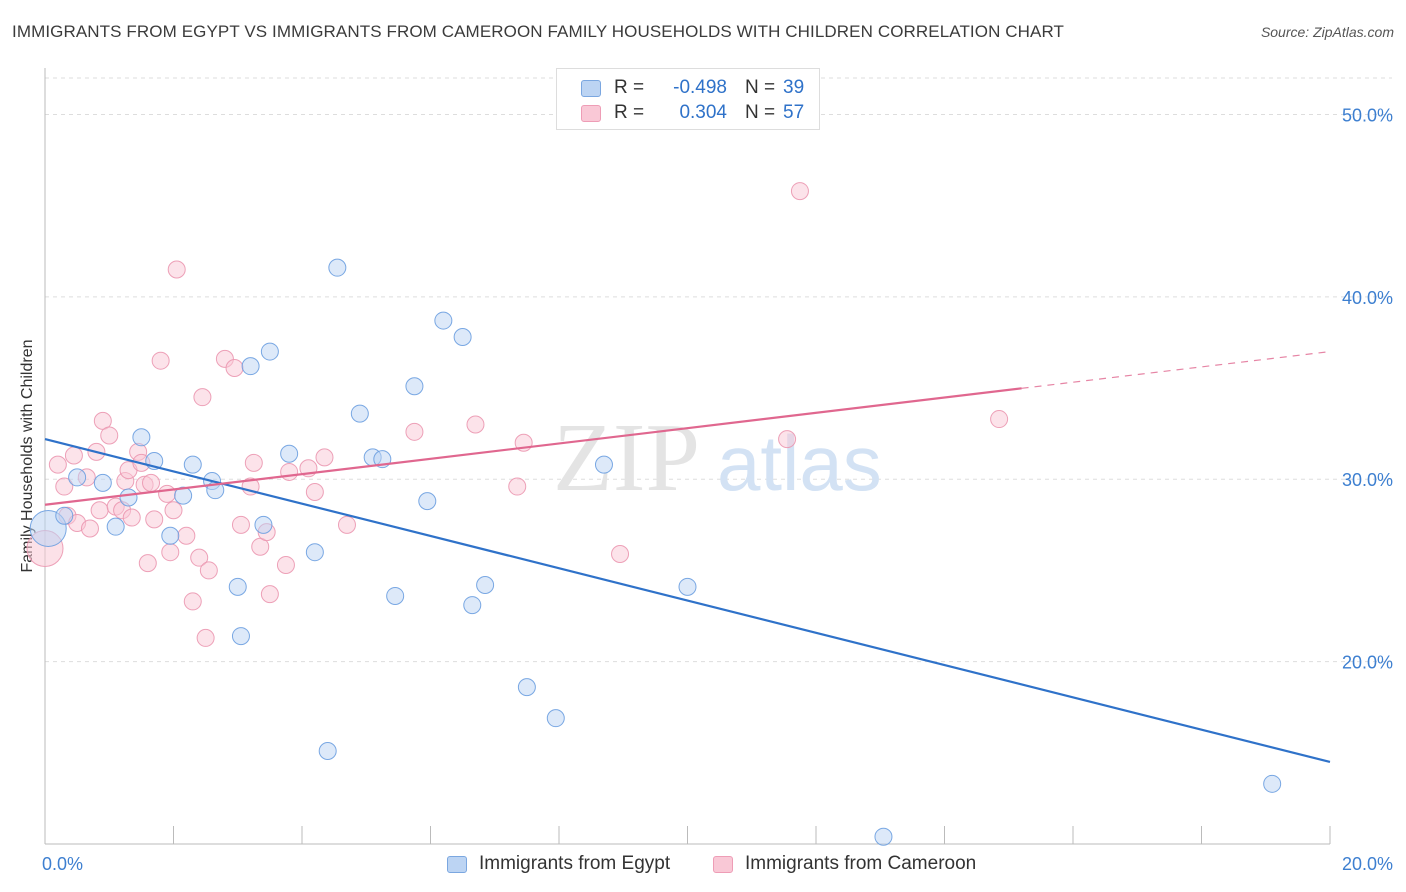 The width and height of the screenshot is (1406, 892). What do you see at coordinates (533, 446) in the screenshot?
I see `cameroon-trend-line` at bounding box center [533, 446].